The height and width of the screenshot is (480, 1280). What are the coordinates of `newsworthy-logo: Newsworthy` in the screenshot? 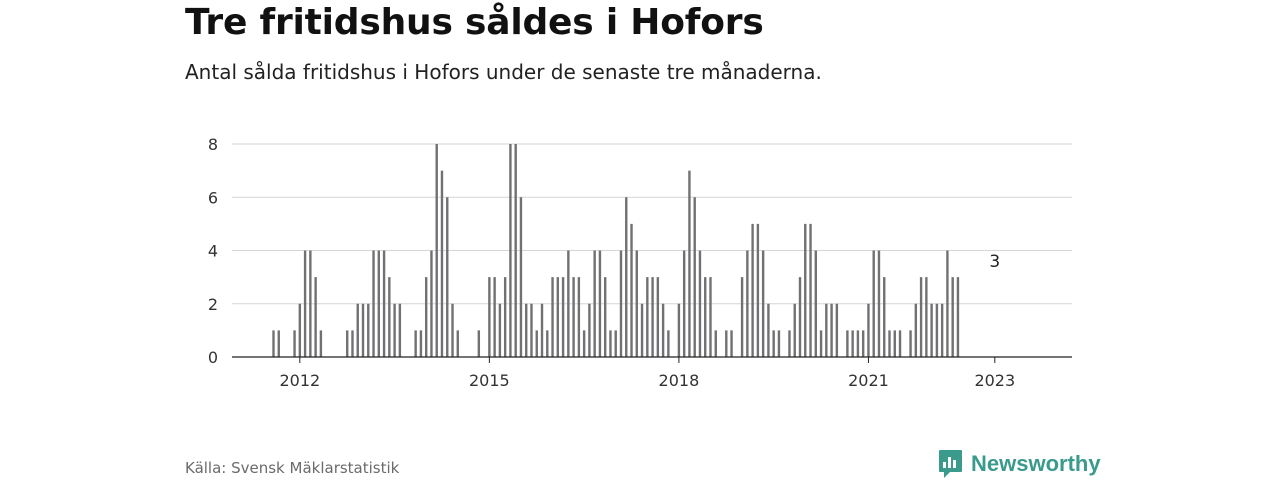 It's located at (1019, 464).